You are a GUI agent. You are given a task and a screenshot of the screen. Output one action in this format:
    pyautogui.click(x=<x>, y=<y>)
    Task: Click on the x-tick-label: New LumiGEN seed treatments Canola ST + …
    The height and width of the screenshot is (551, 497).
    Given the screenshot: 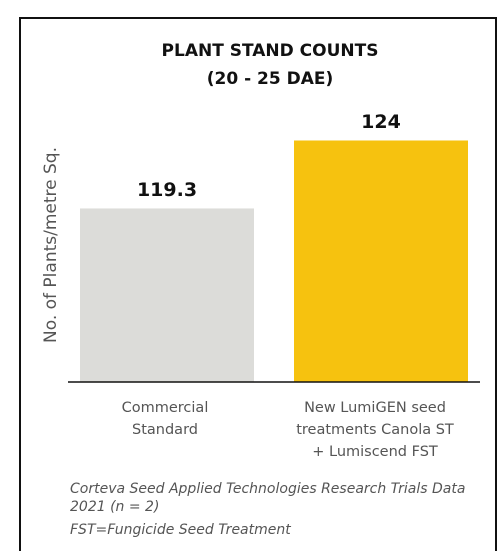 What is the action you would take?
    pyautogui.click(x=375, y=430)
    